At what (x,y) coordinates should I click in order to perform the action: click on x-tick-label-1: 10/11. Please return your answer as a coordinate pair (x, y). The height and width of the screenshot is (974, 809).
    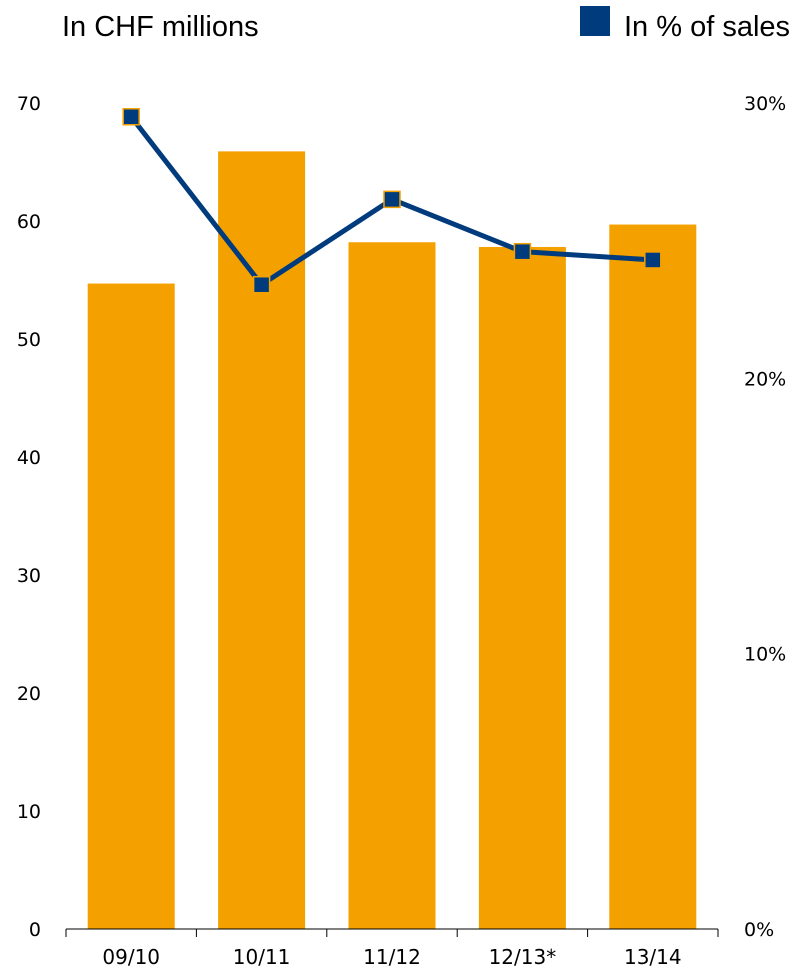
    Looking at the image, I should click on (262, 957).